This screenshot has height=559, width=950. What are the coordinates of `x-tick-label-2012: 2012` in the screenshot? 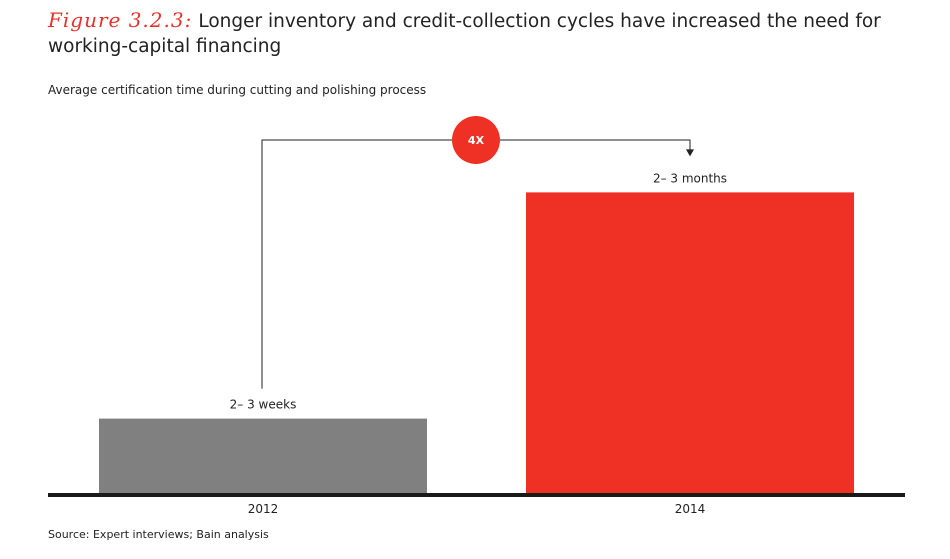 It's located at (263, 509).